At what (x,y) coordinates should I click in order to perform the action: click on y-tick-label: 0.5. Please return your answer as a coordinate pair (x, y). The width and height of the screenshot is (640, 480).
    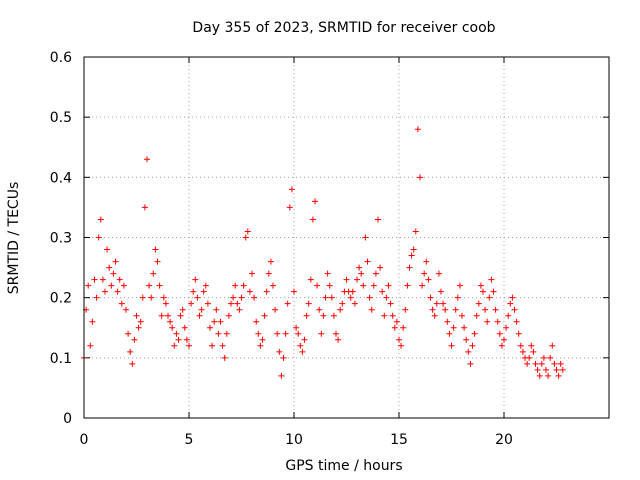
    Looking at the image, I should click on (61, 118).